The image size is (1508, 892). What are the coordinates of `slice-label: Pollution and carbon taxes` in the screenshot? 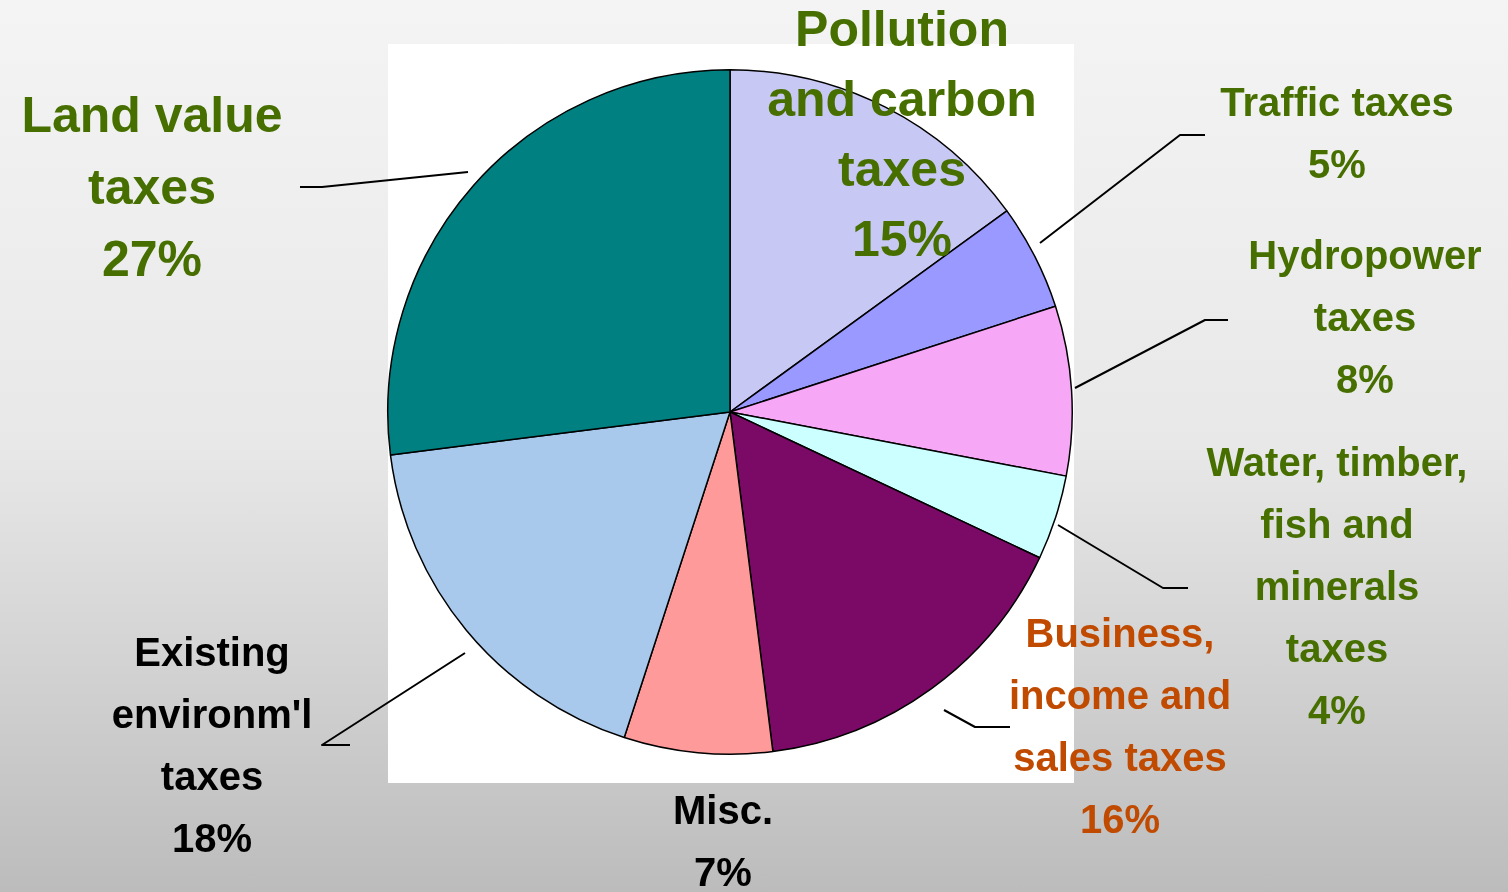 It's located at (902, 98).